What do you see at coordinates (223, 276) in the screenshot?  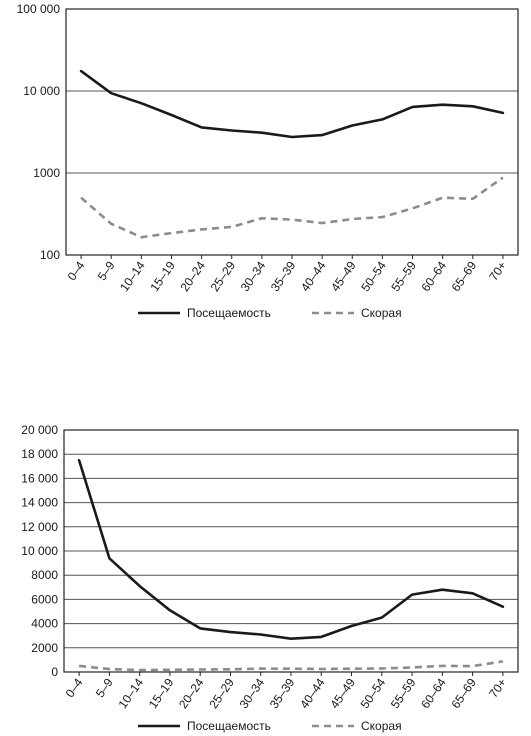 I see `log-x-tick-label: 25–29` at bounding box center [223, 276].